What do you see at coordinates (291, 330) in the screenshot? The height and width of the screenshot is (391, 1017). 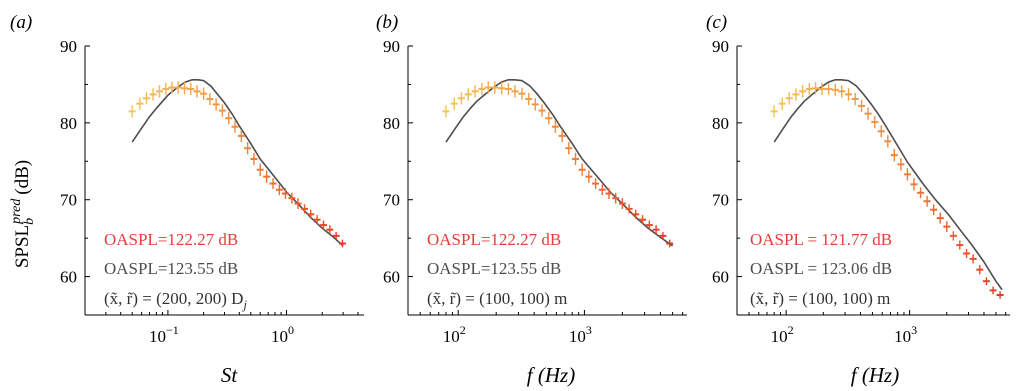 I see `x-tick-exponent: 0` at bounding box center [291, 330].